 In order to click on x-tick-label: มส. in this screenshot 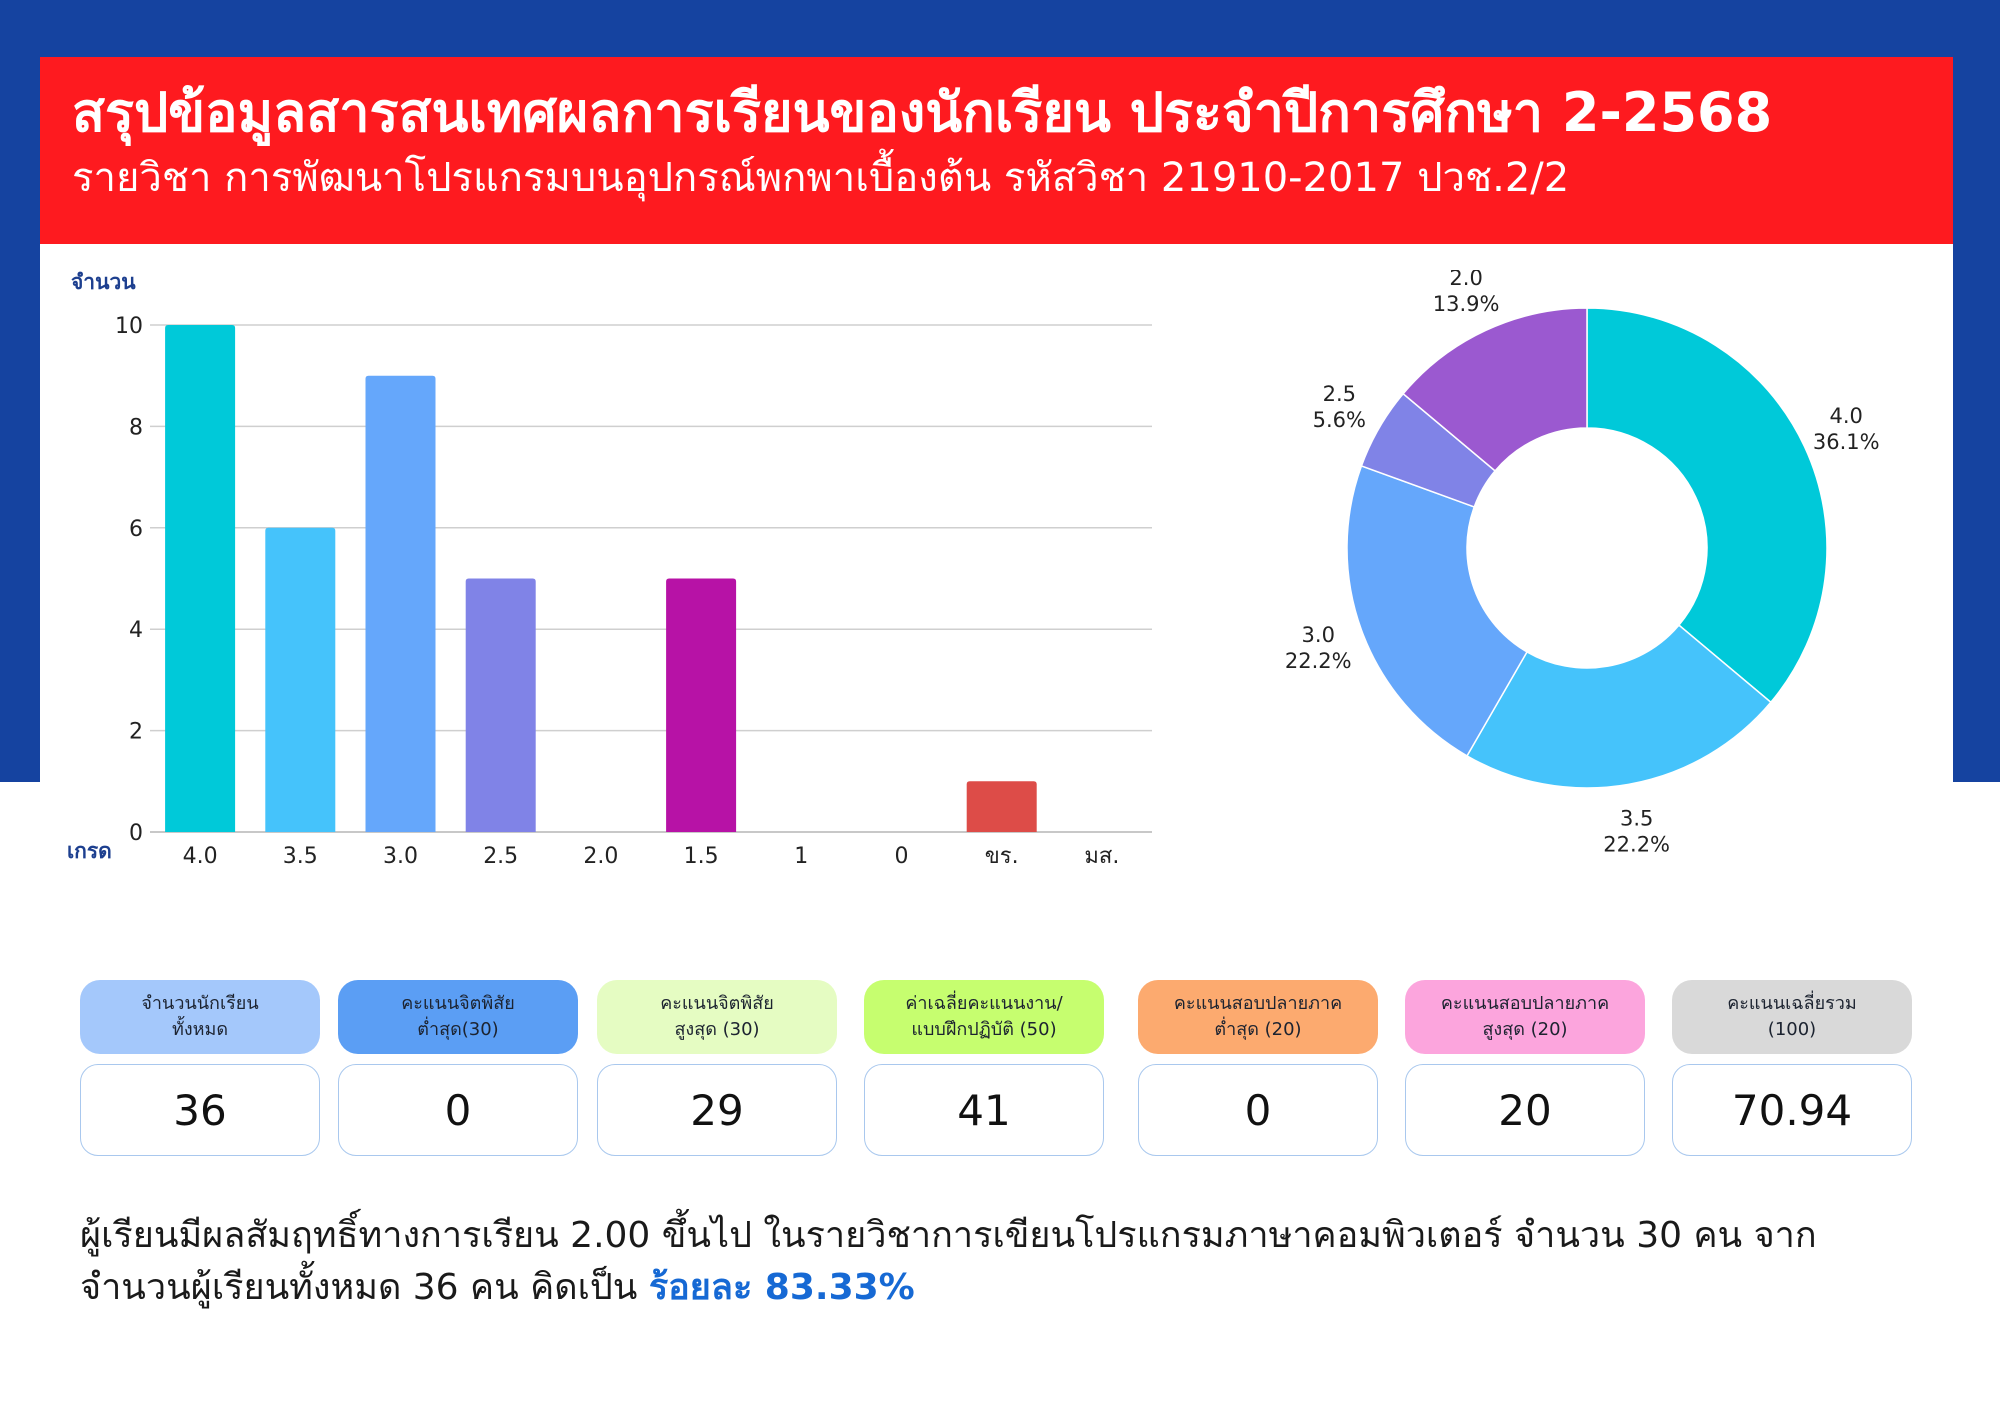, I will do `click(1101, 856)`.